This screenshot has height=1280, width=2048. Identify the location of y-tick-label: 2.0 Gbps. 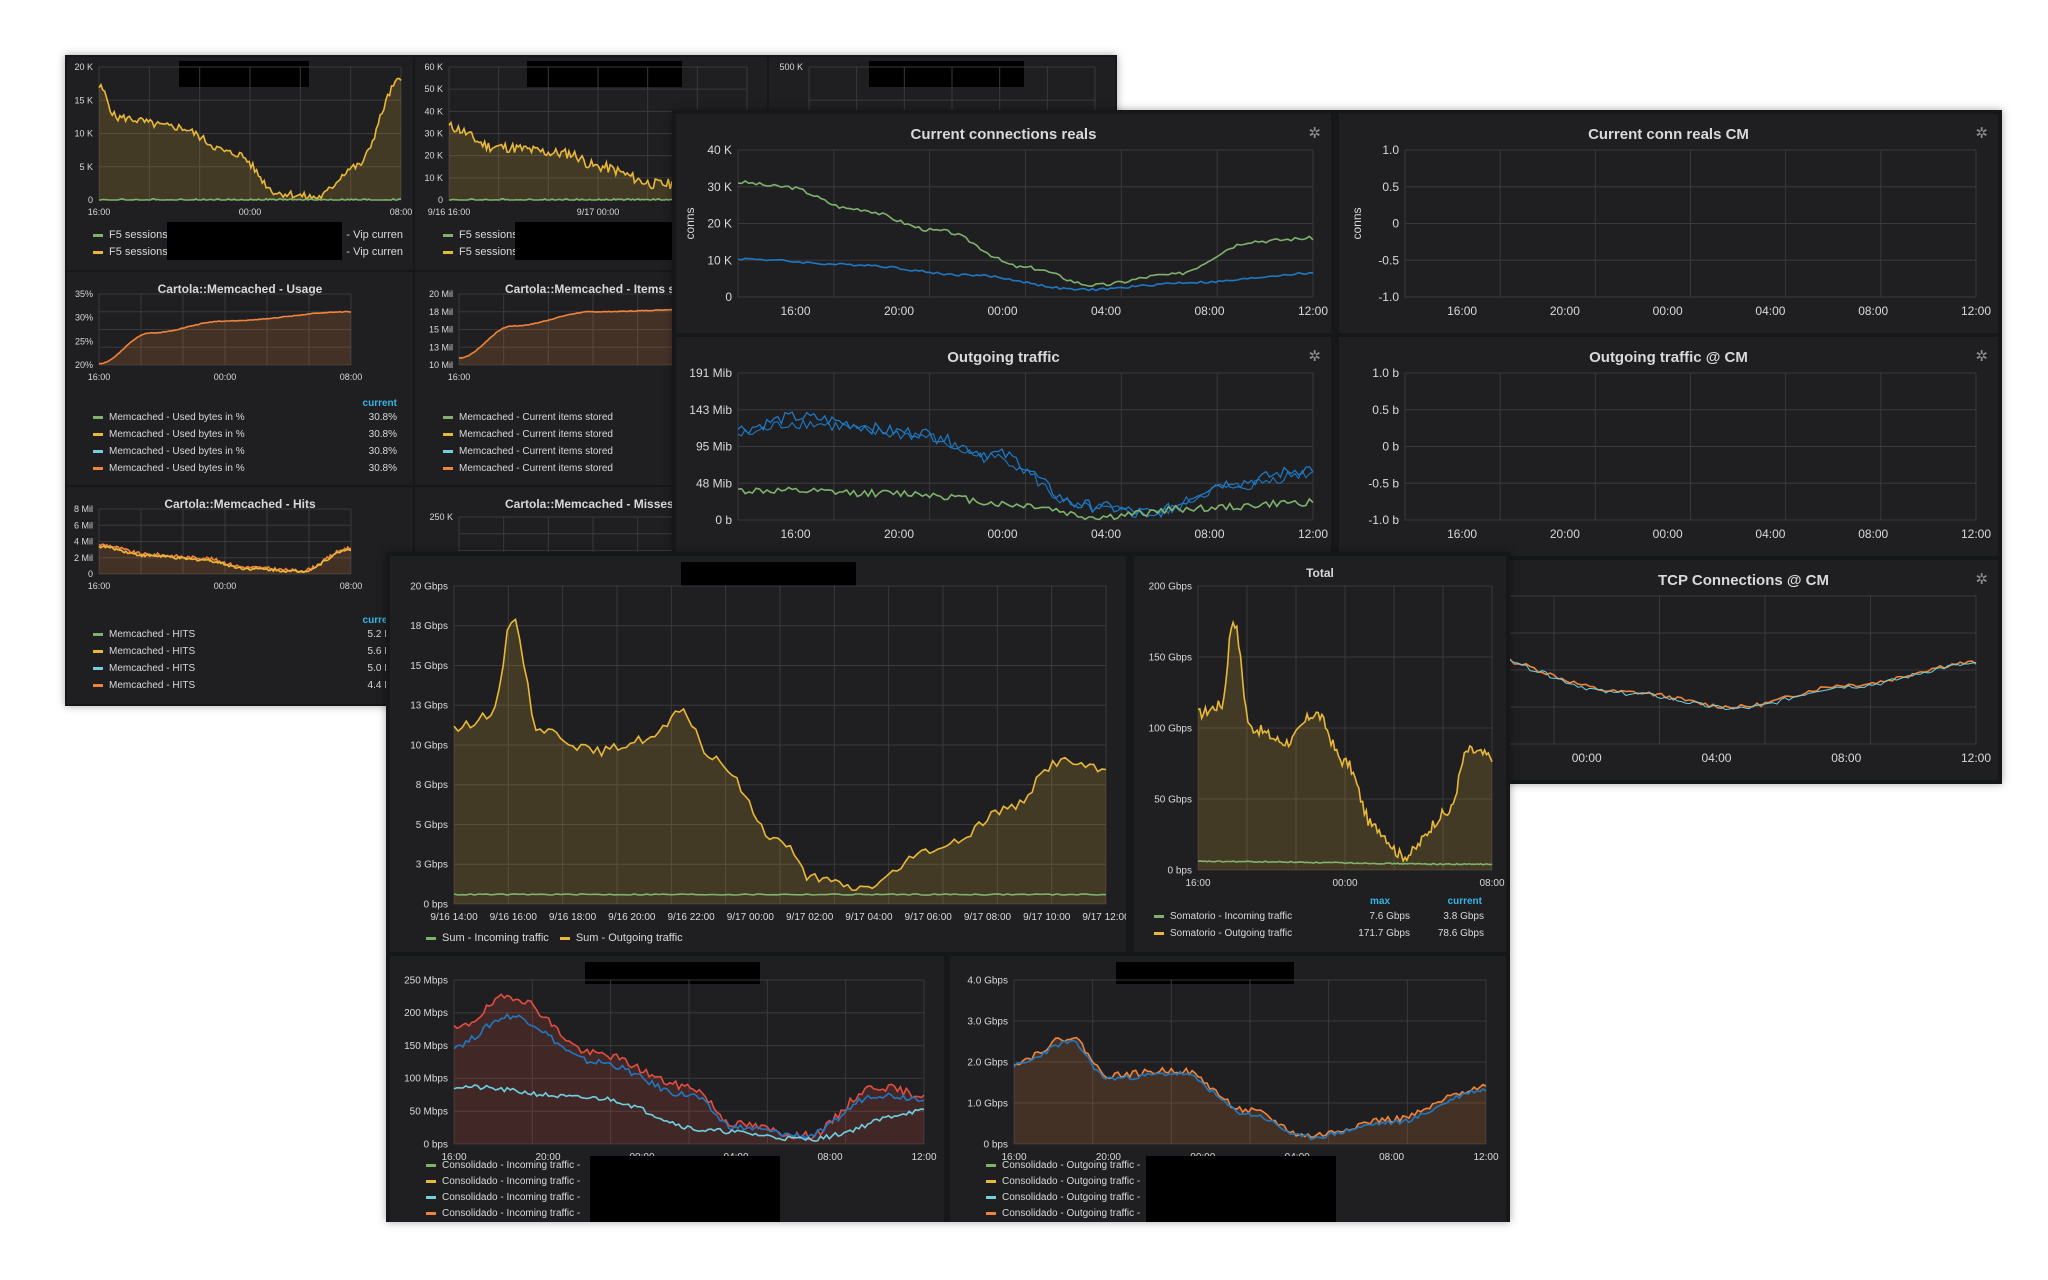
(987, 1062).